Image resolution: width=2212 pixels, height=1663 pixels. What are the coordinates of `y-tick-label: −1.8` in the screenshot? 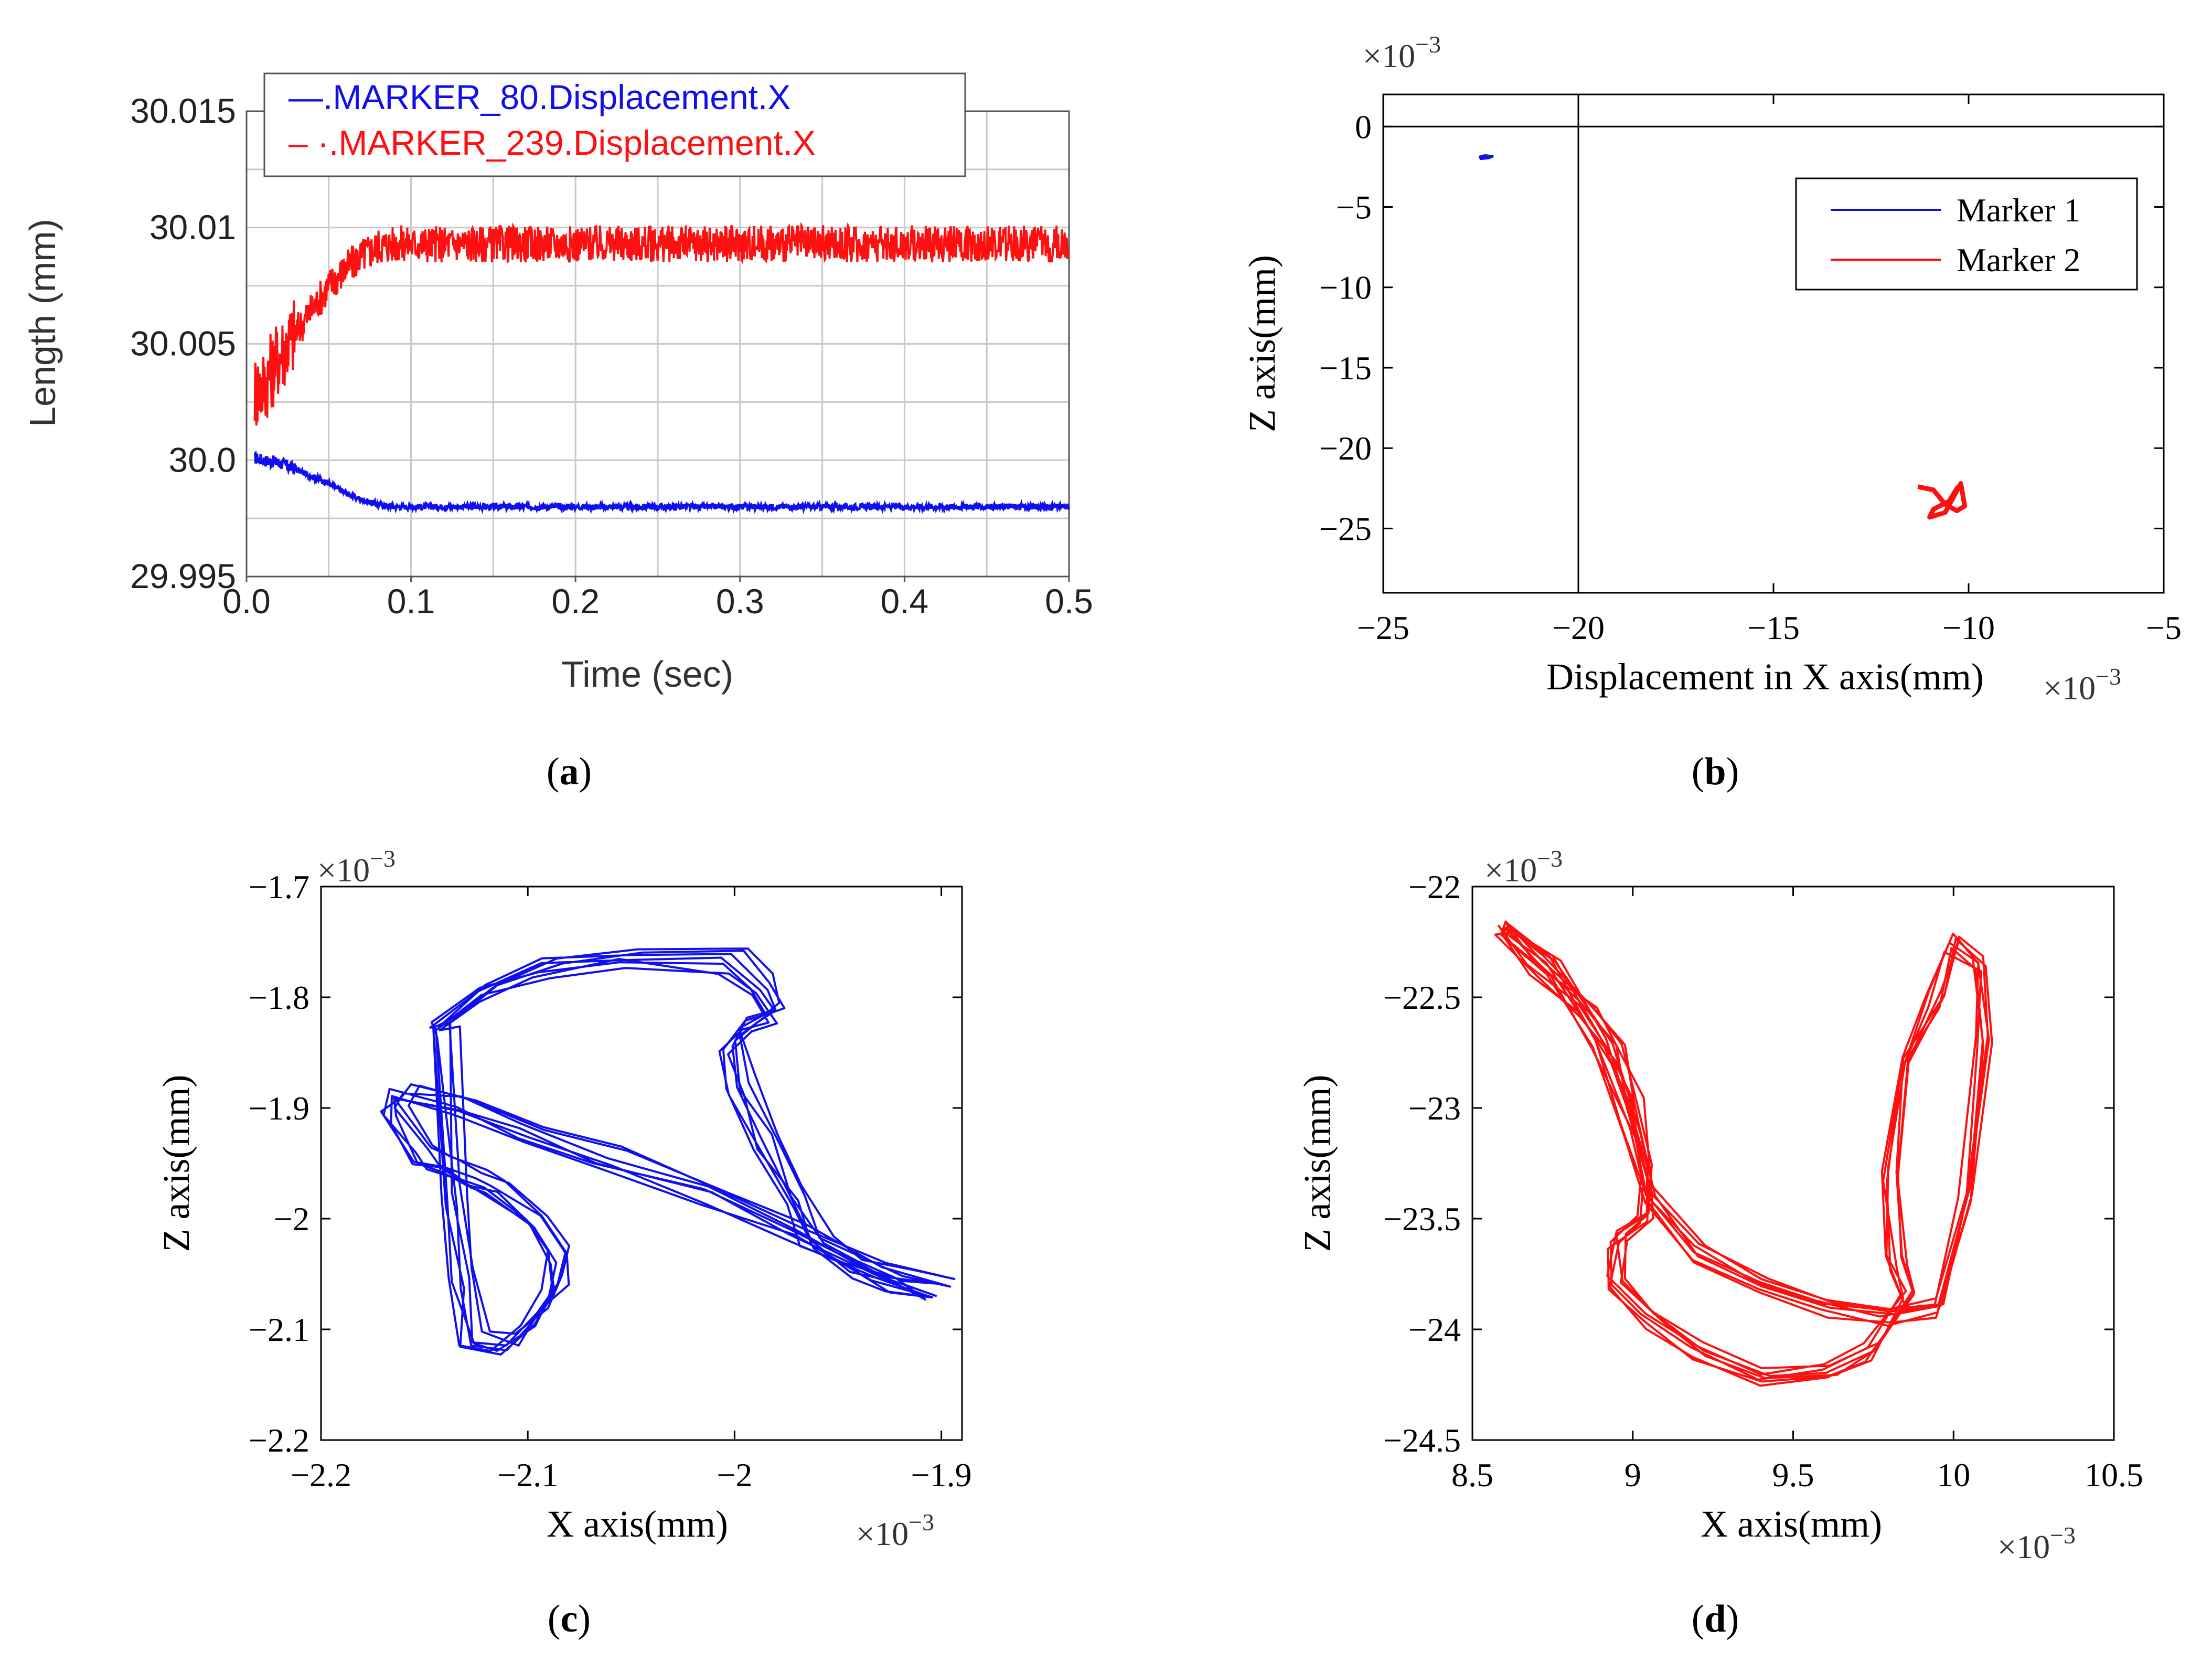 It's located at (279, 998).